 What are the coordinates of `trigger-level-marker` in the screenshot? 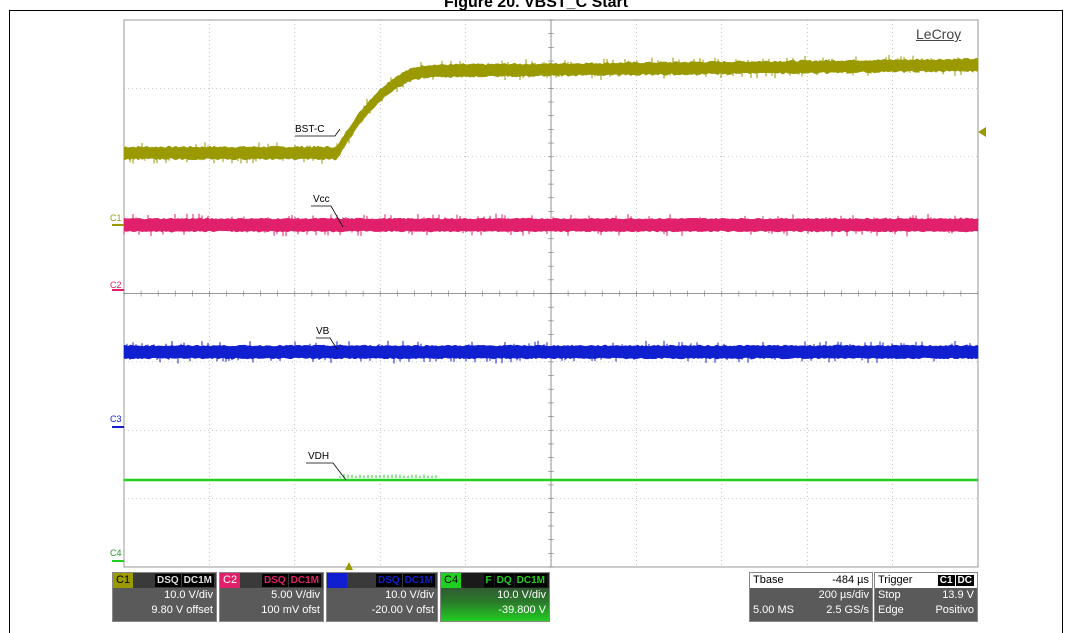 It's located at (982, 132).